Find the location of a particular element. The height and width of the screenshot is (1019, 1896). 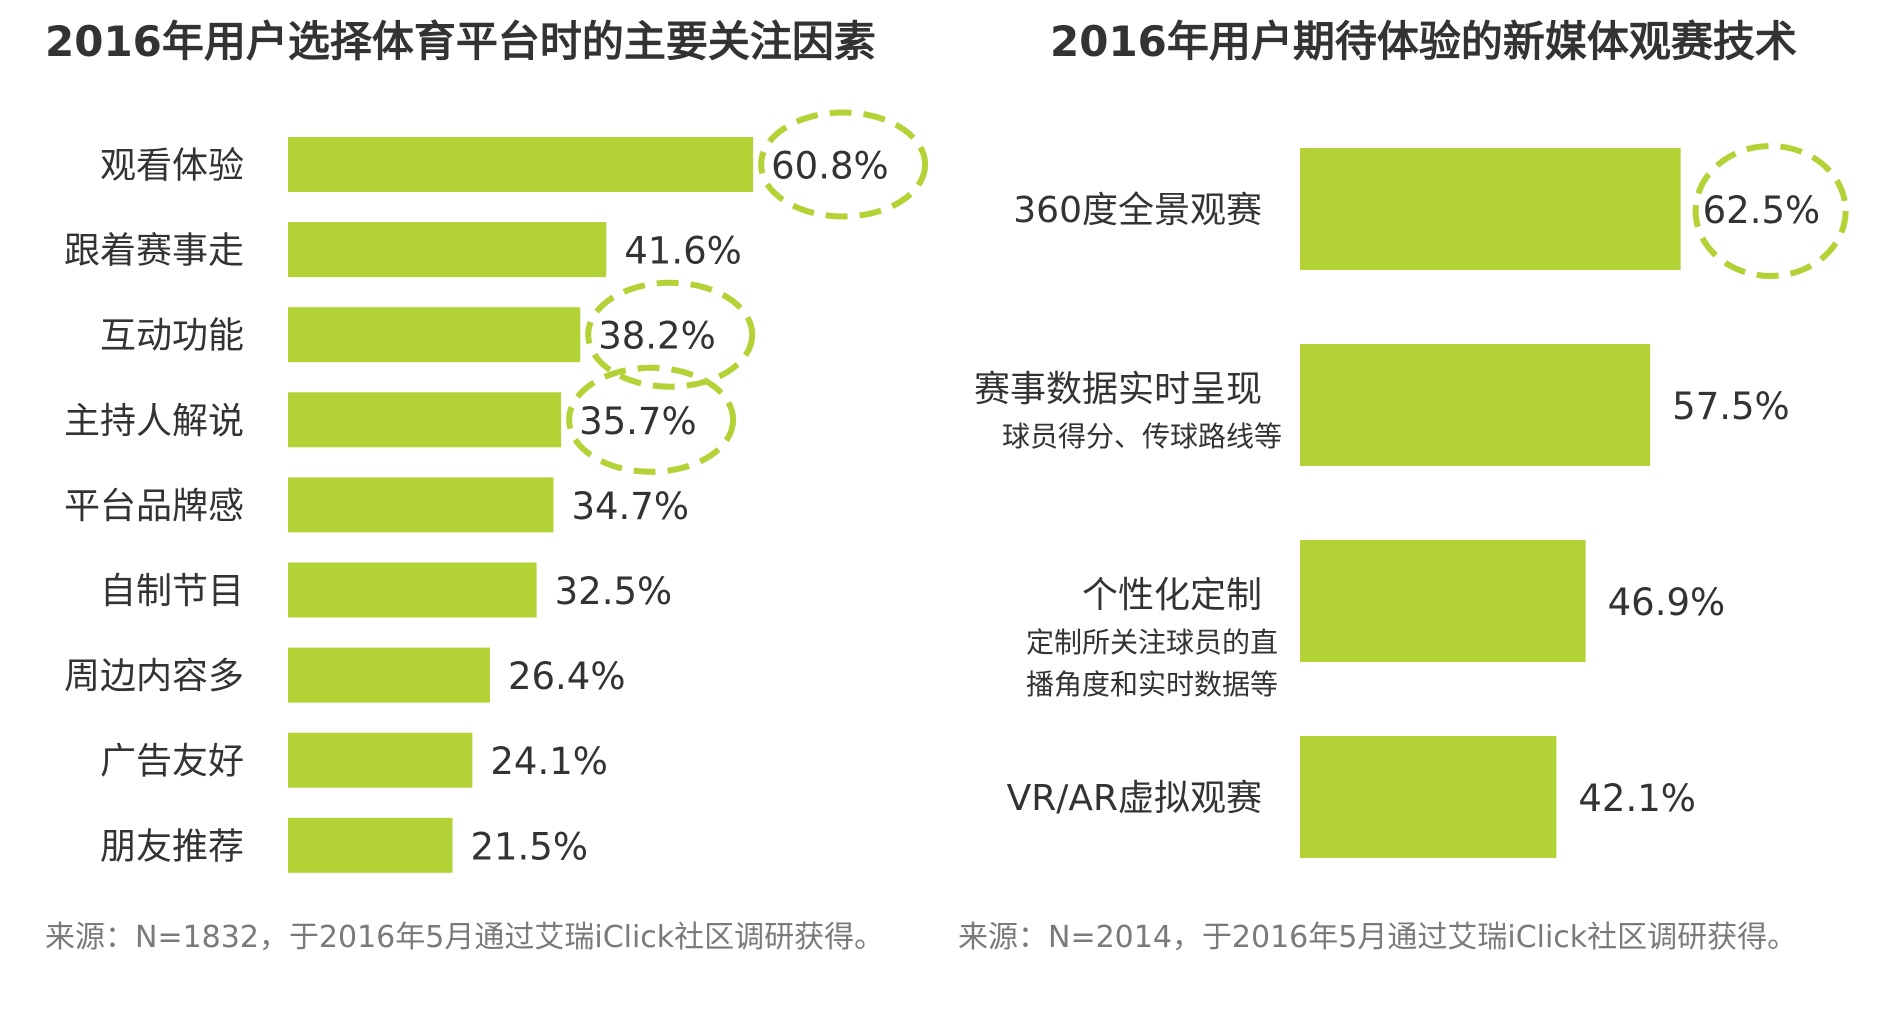

right-category-label: 360度全景观赛 is located at coordinates (1137, 210).